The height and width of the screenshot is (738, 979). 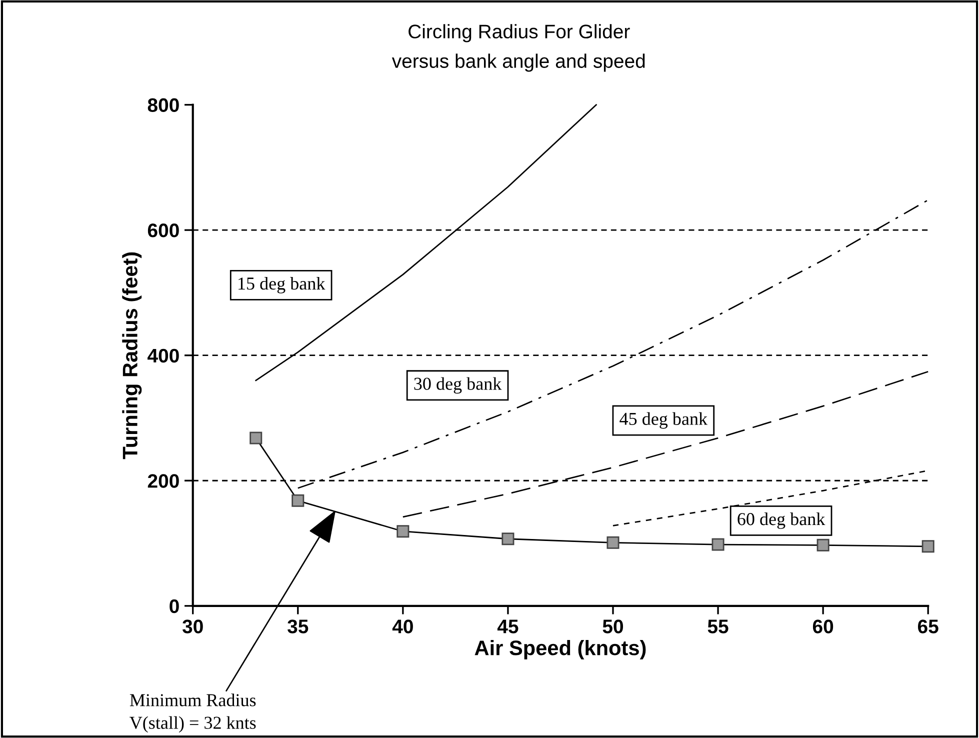 What do you see at coordinates (823, 627) in the screenshot?
I see `x-tick-label: 60` at bounding box center [823, 627].